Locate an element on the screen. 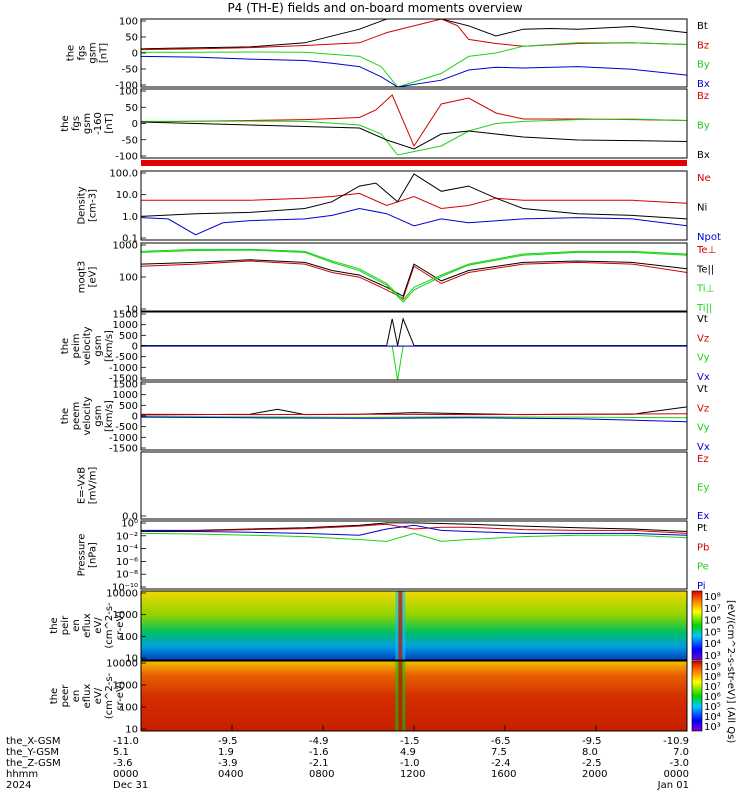 This screenshot has height=800, width=750. series-line-bz is located at coordinates (414, 34).